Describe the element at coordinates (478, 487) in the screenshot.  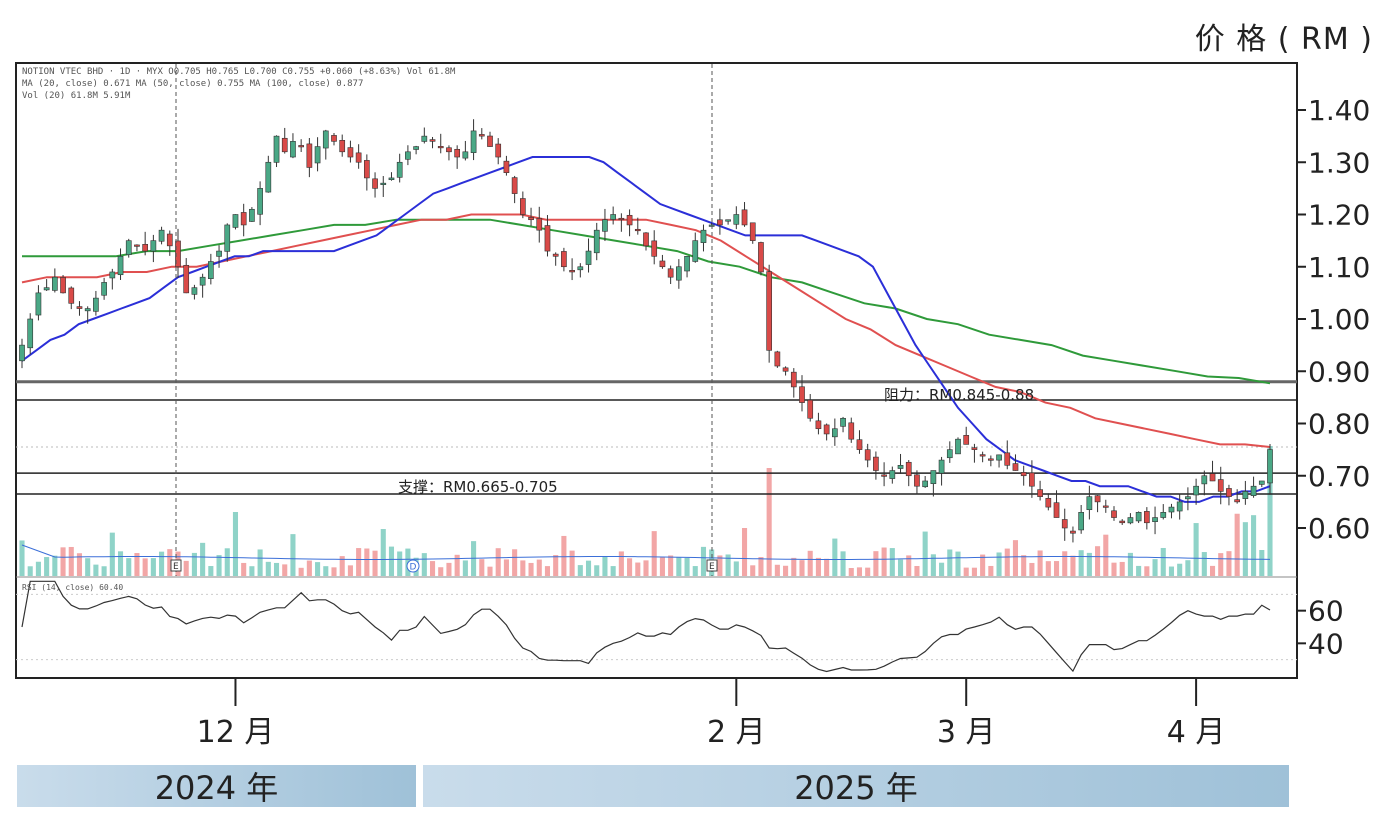
I see `support-label: 支撑：RM0.665-0.705` at that location.